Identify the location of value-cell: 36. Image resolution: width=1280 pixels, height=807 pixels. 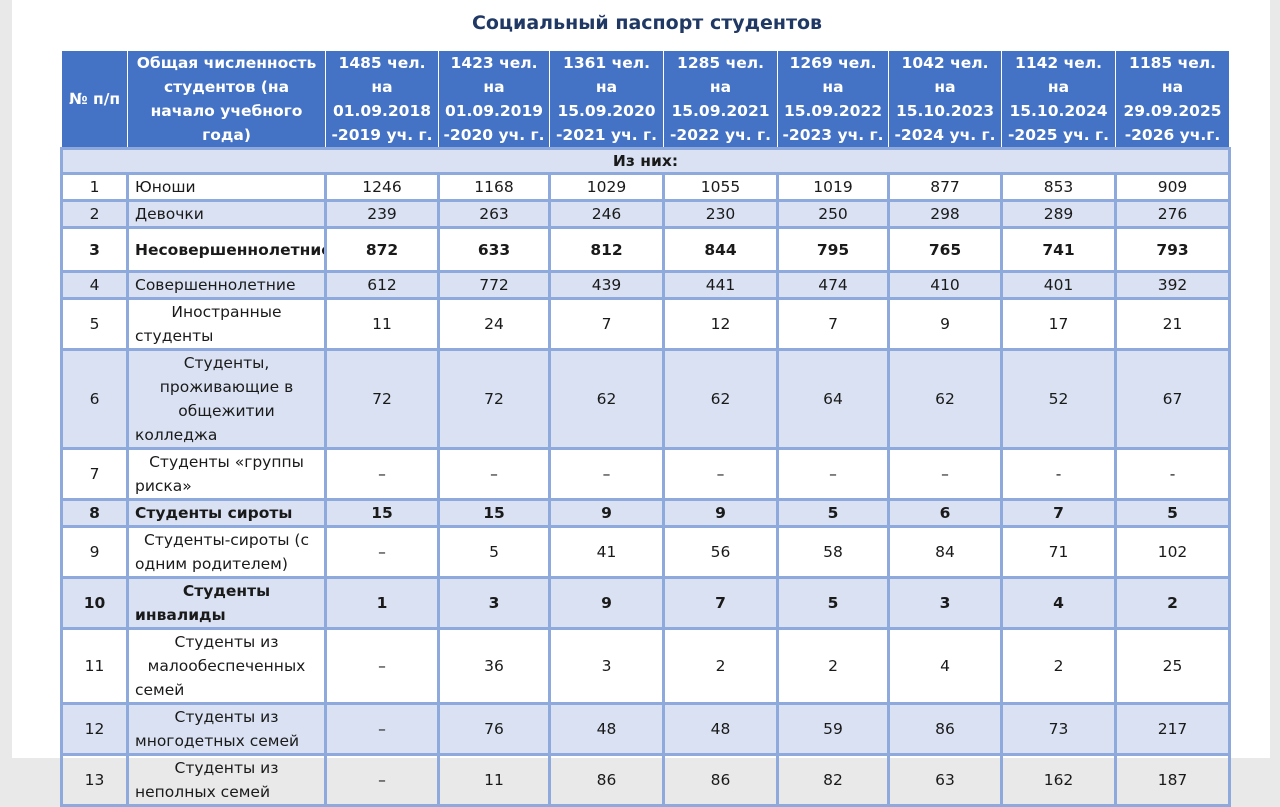
(494, 666).